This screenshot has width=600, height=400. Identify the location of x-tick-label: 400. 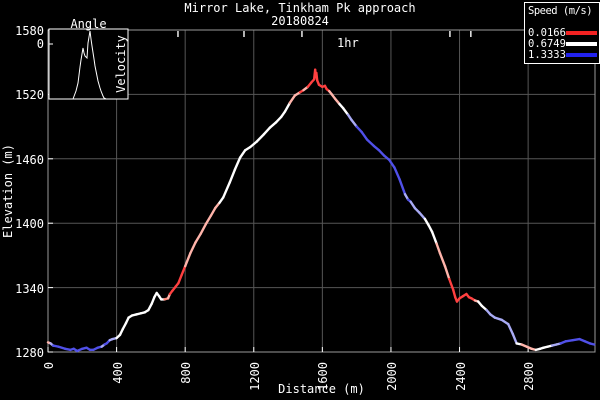
(117, 373).